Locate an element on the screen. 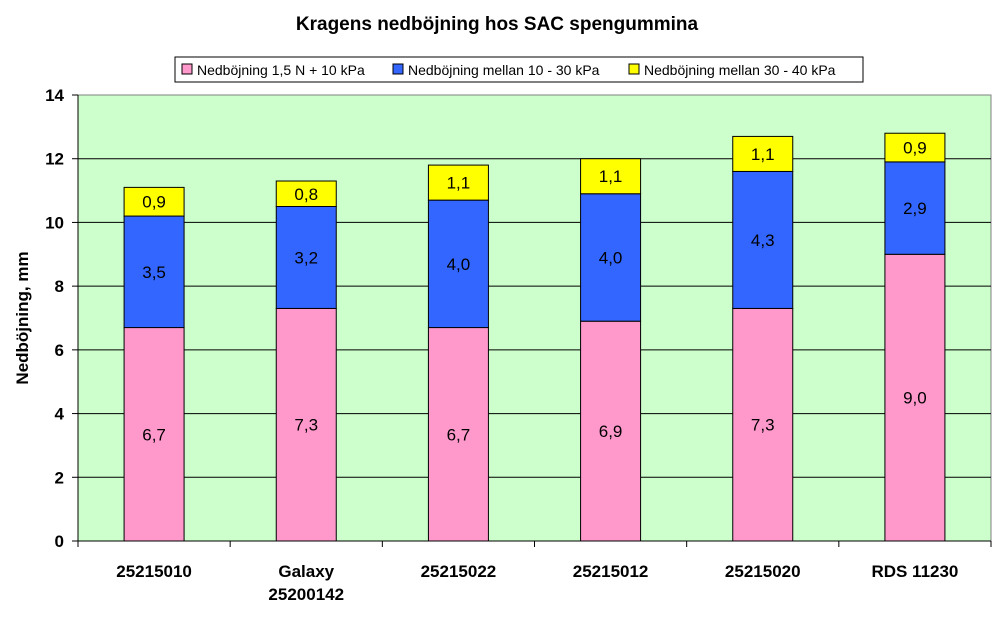 The height and width of the screenshot is (624, 1005). legend-label: Nedböjning mellan 30 - 40 kPa is located at coordinates (740, 70).